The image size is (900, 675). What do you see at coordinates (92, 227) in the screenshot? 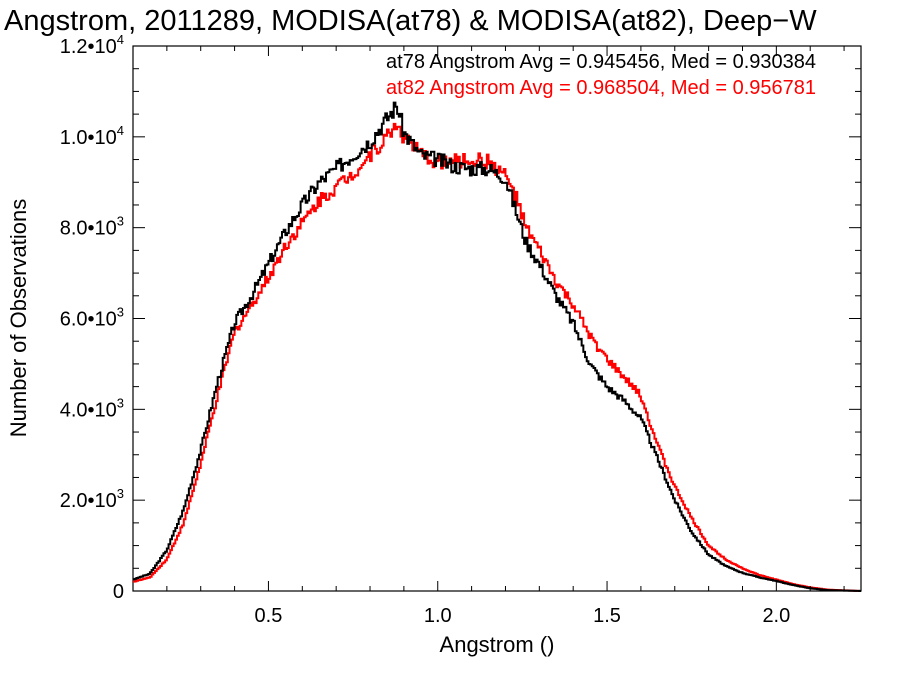
I see `y-tick-label: 8.0•103` at bounding box center [92, 227].